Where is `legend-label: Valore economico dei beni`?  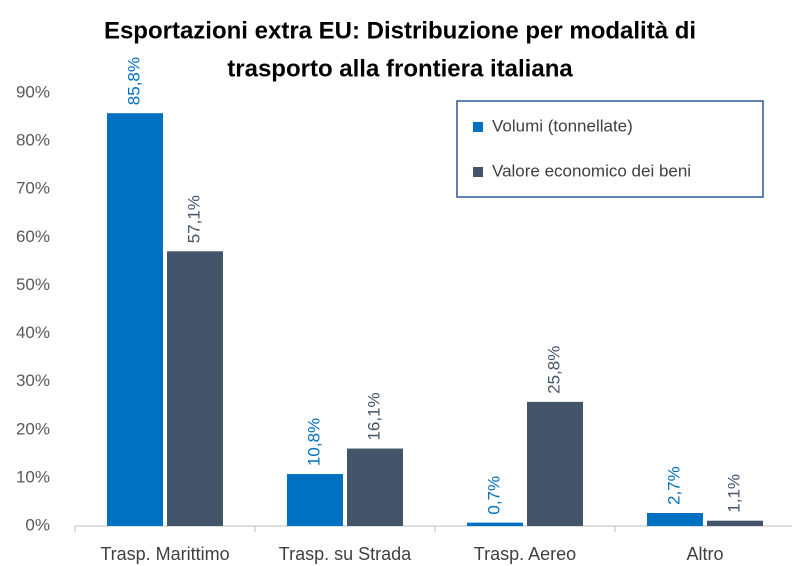 legend-label: Valore economico dei beni is located at coordinates (591, 170).